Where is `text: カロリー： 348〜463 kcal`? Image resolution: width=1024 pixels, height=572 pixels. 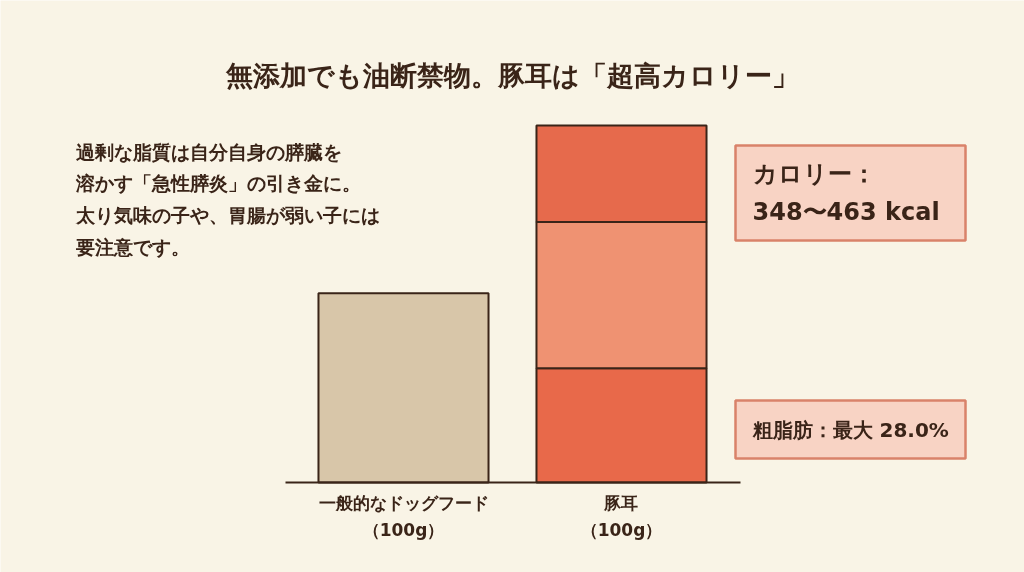 text: カロリー： 348〜463 kcal is located at coordinates (846, 193).